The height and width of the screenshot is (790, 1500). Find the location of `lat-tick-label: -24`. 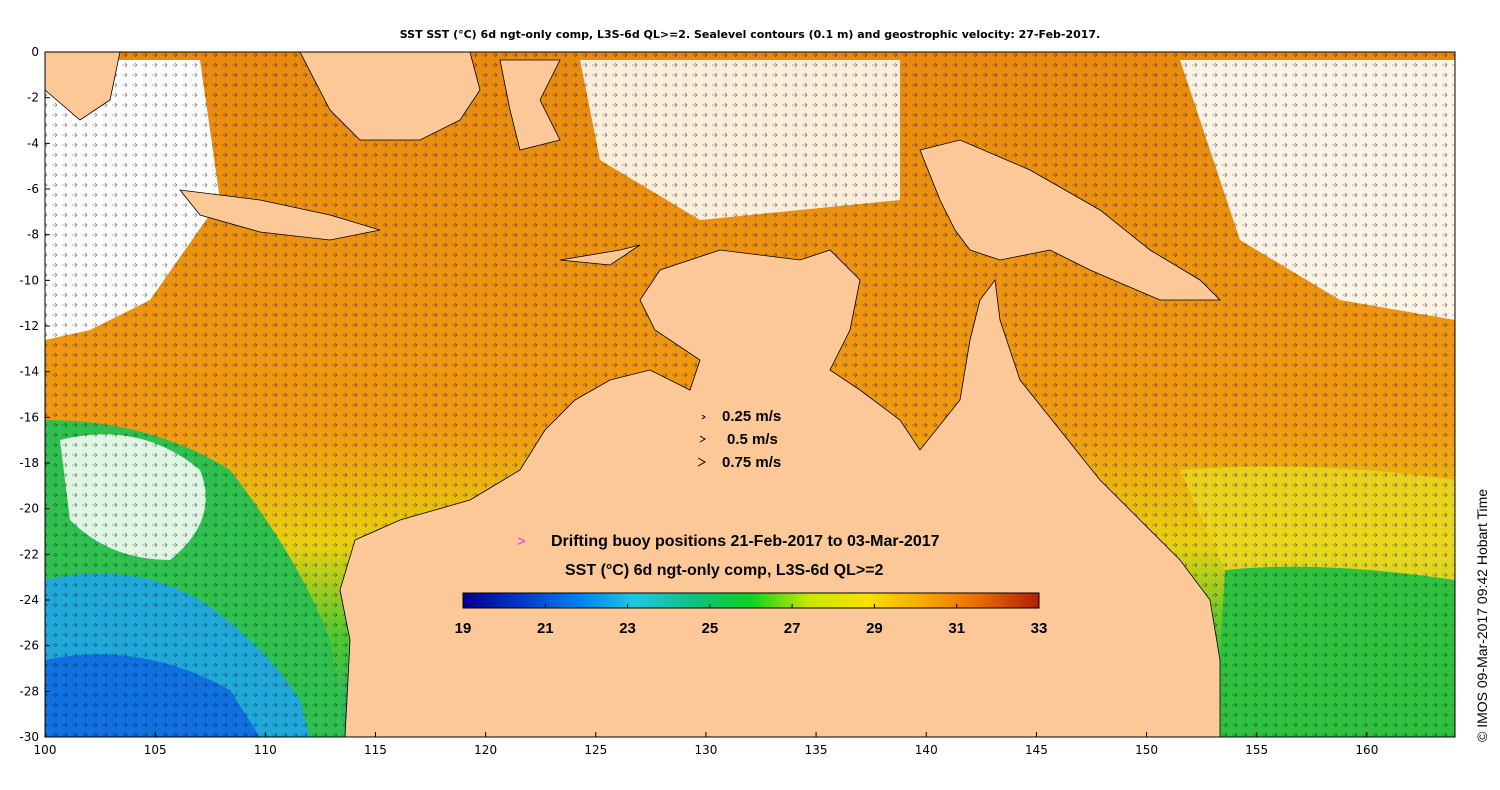

lat-tick-label: -24 is located at coordinates (29, 600).